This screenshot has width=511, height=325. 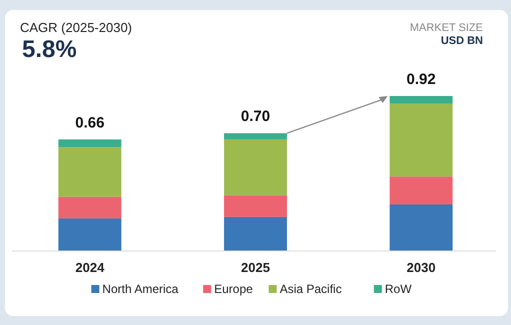 I want to click on annotation: 0.70, so click(x=255, y=117).